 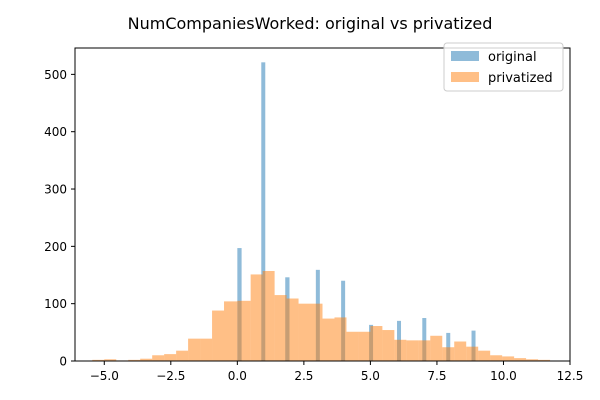 What do you see at coordinates (503, 376) in the screenshot?
I see `x-tick-label: 10.0` at bounding box center [503, 376].